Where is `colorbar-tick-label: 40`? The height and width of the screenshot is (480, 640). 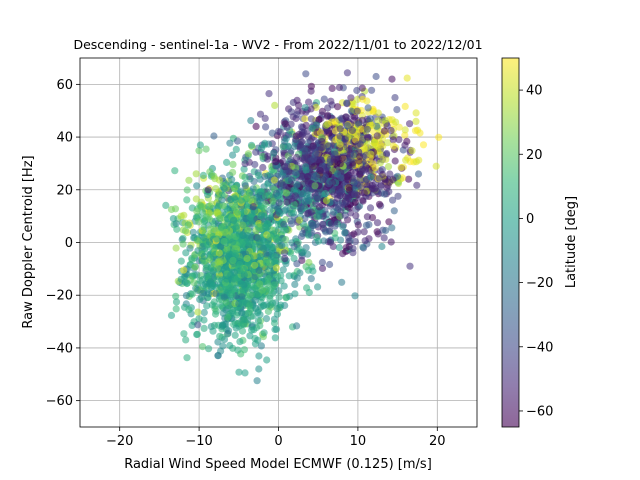
colorbar-tick-label: 40 is located at coordinates (534, 91).